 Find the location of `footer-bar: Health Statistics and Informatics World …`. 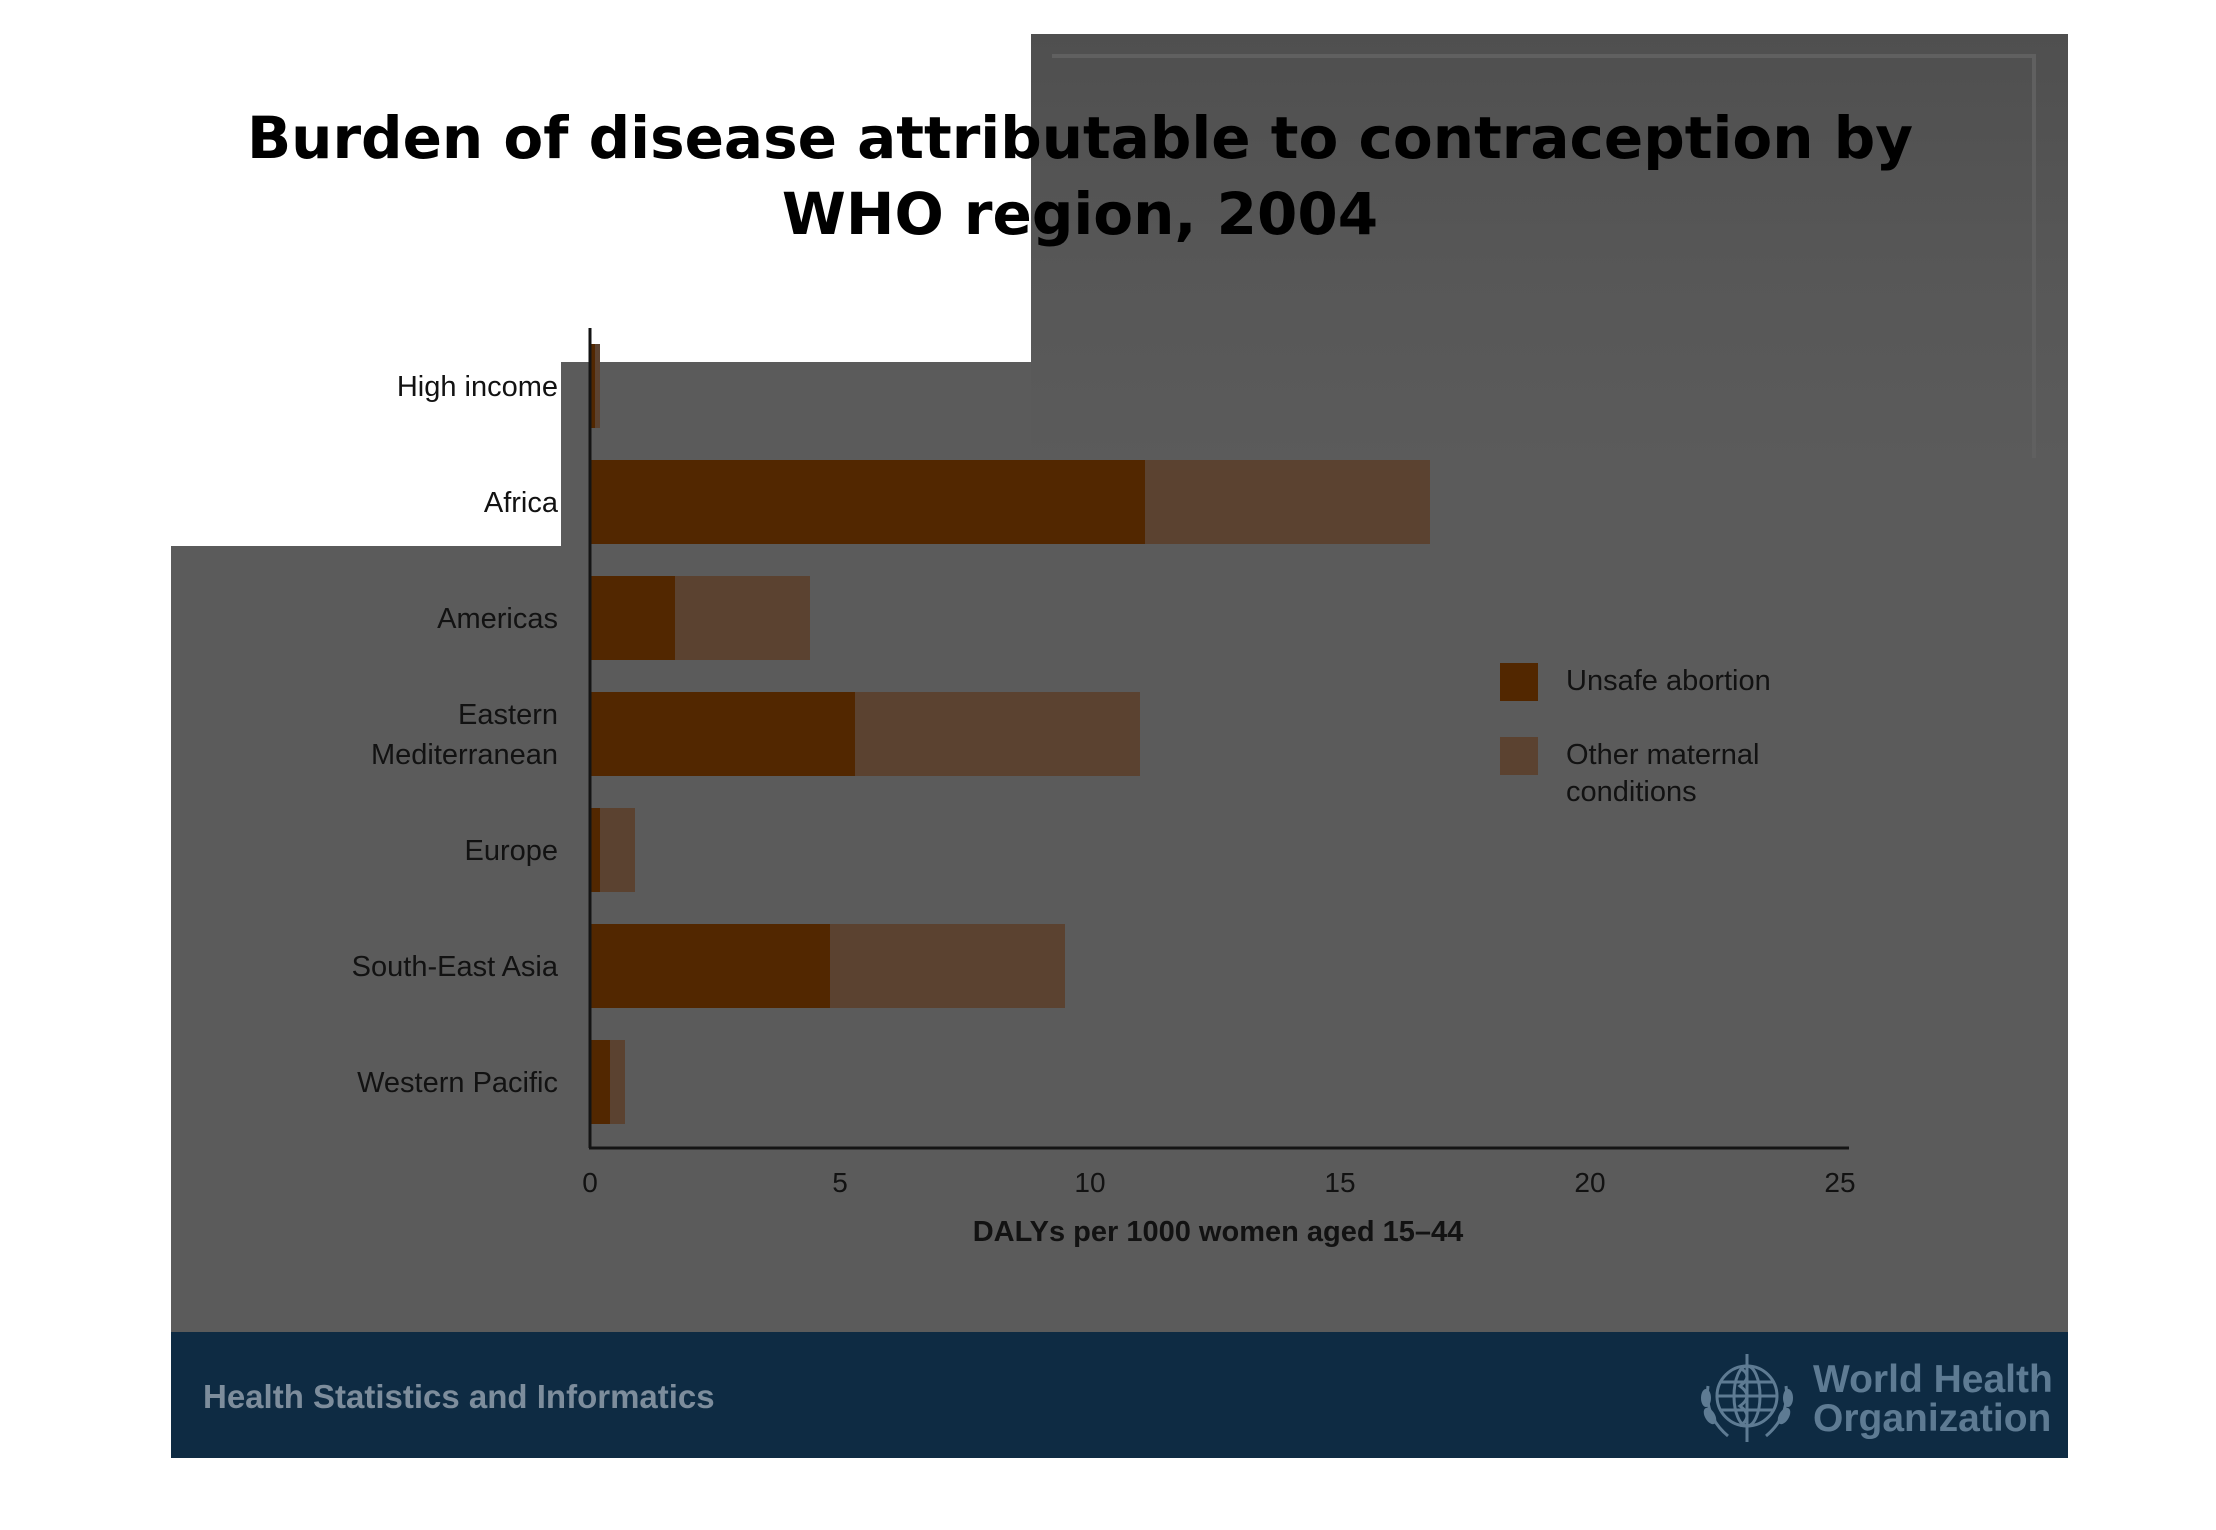

footer-bar: Health Statistics and Informatics World … is located at coordinates (1119, 1395).